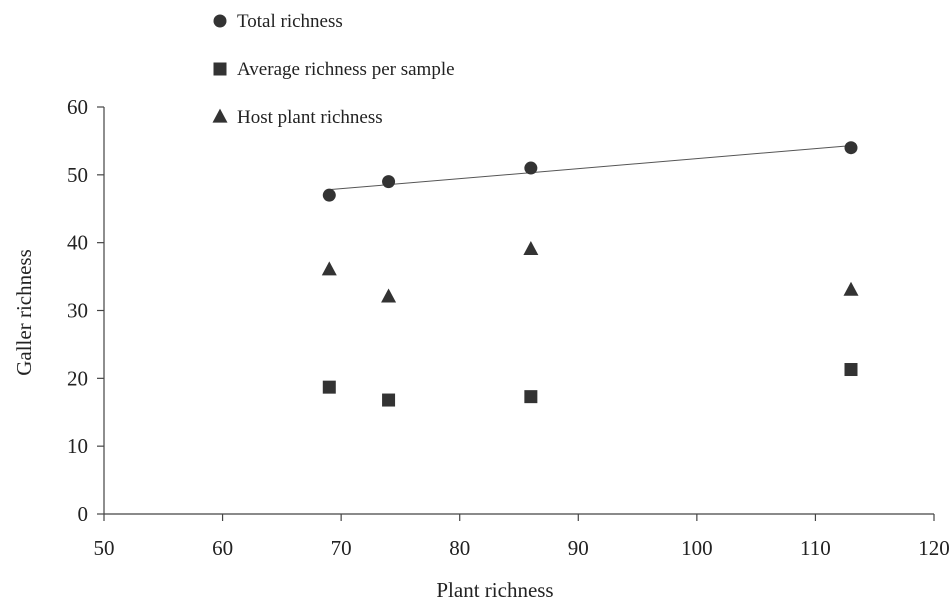  Describe the element at coordinates (578, 548) in the screenshot. I see `x-tick-label: 90` at that location.